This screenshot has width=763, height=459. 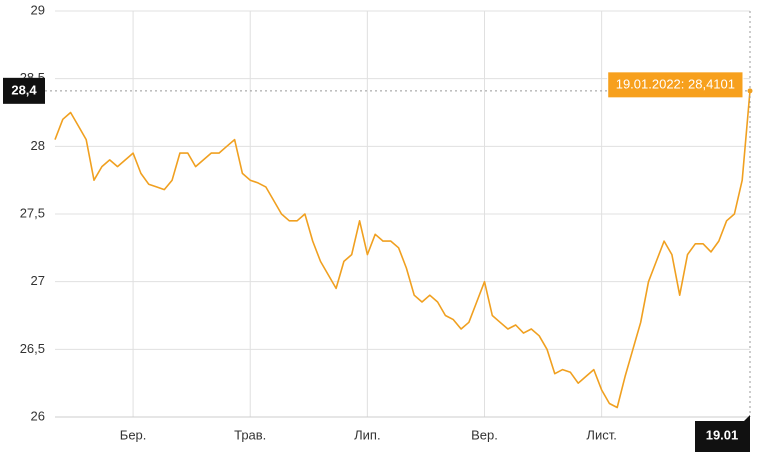 I want to click on y-tick-label: 27,5, so click(x=32, y=212).